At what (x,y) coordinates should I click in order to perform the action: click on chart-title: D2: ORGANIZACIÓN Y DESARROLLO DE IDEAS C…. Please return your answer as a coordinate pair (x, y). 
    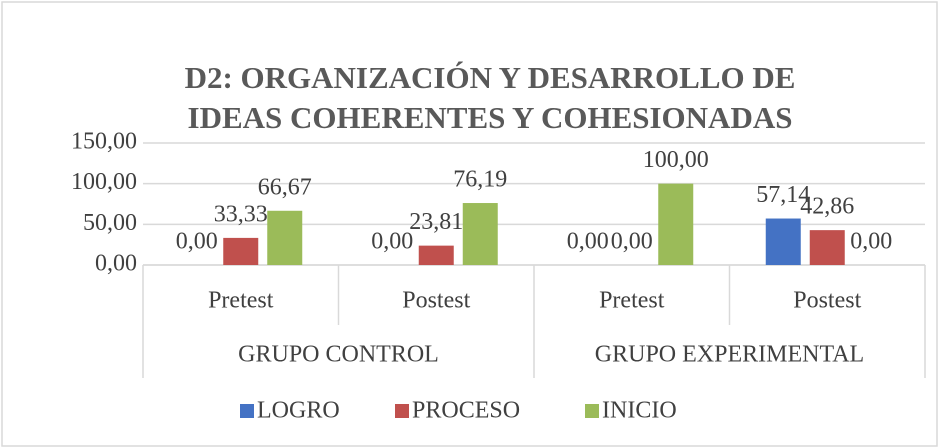
    Looking at the image, I should click on (490, 97).